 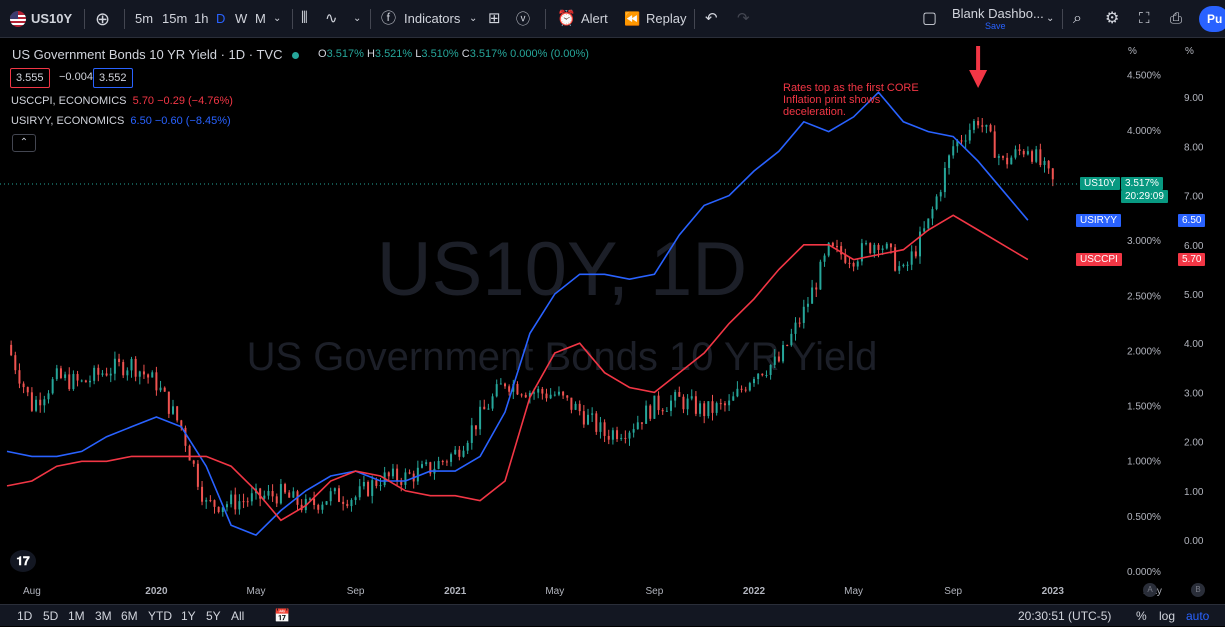 What do you see at coordinates (238, 616) in the screenshot?
I see `range-all: All` at bounding box center [238, 616].